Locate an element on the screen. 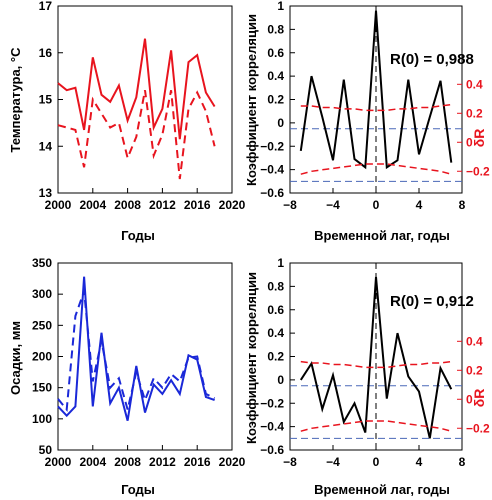  precipitation-acf-x-tick-label: −8 is located at coordinates (290, 462).